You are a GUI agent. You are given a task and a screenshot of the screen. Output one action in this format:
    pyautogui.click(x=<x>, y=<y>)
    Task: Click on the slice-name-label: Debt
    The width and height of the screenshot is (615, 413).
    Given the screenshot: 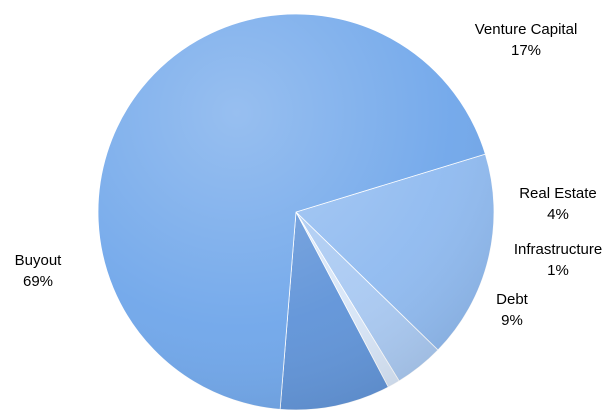 What is the action you would take?
    pyautogui.click(x=512, y=299)
    